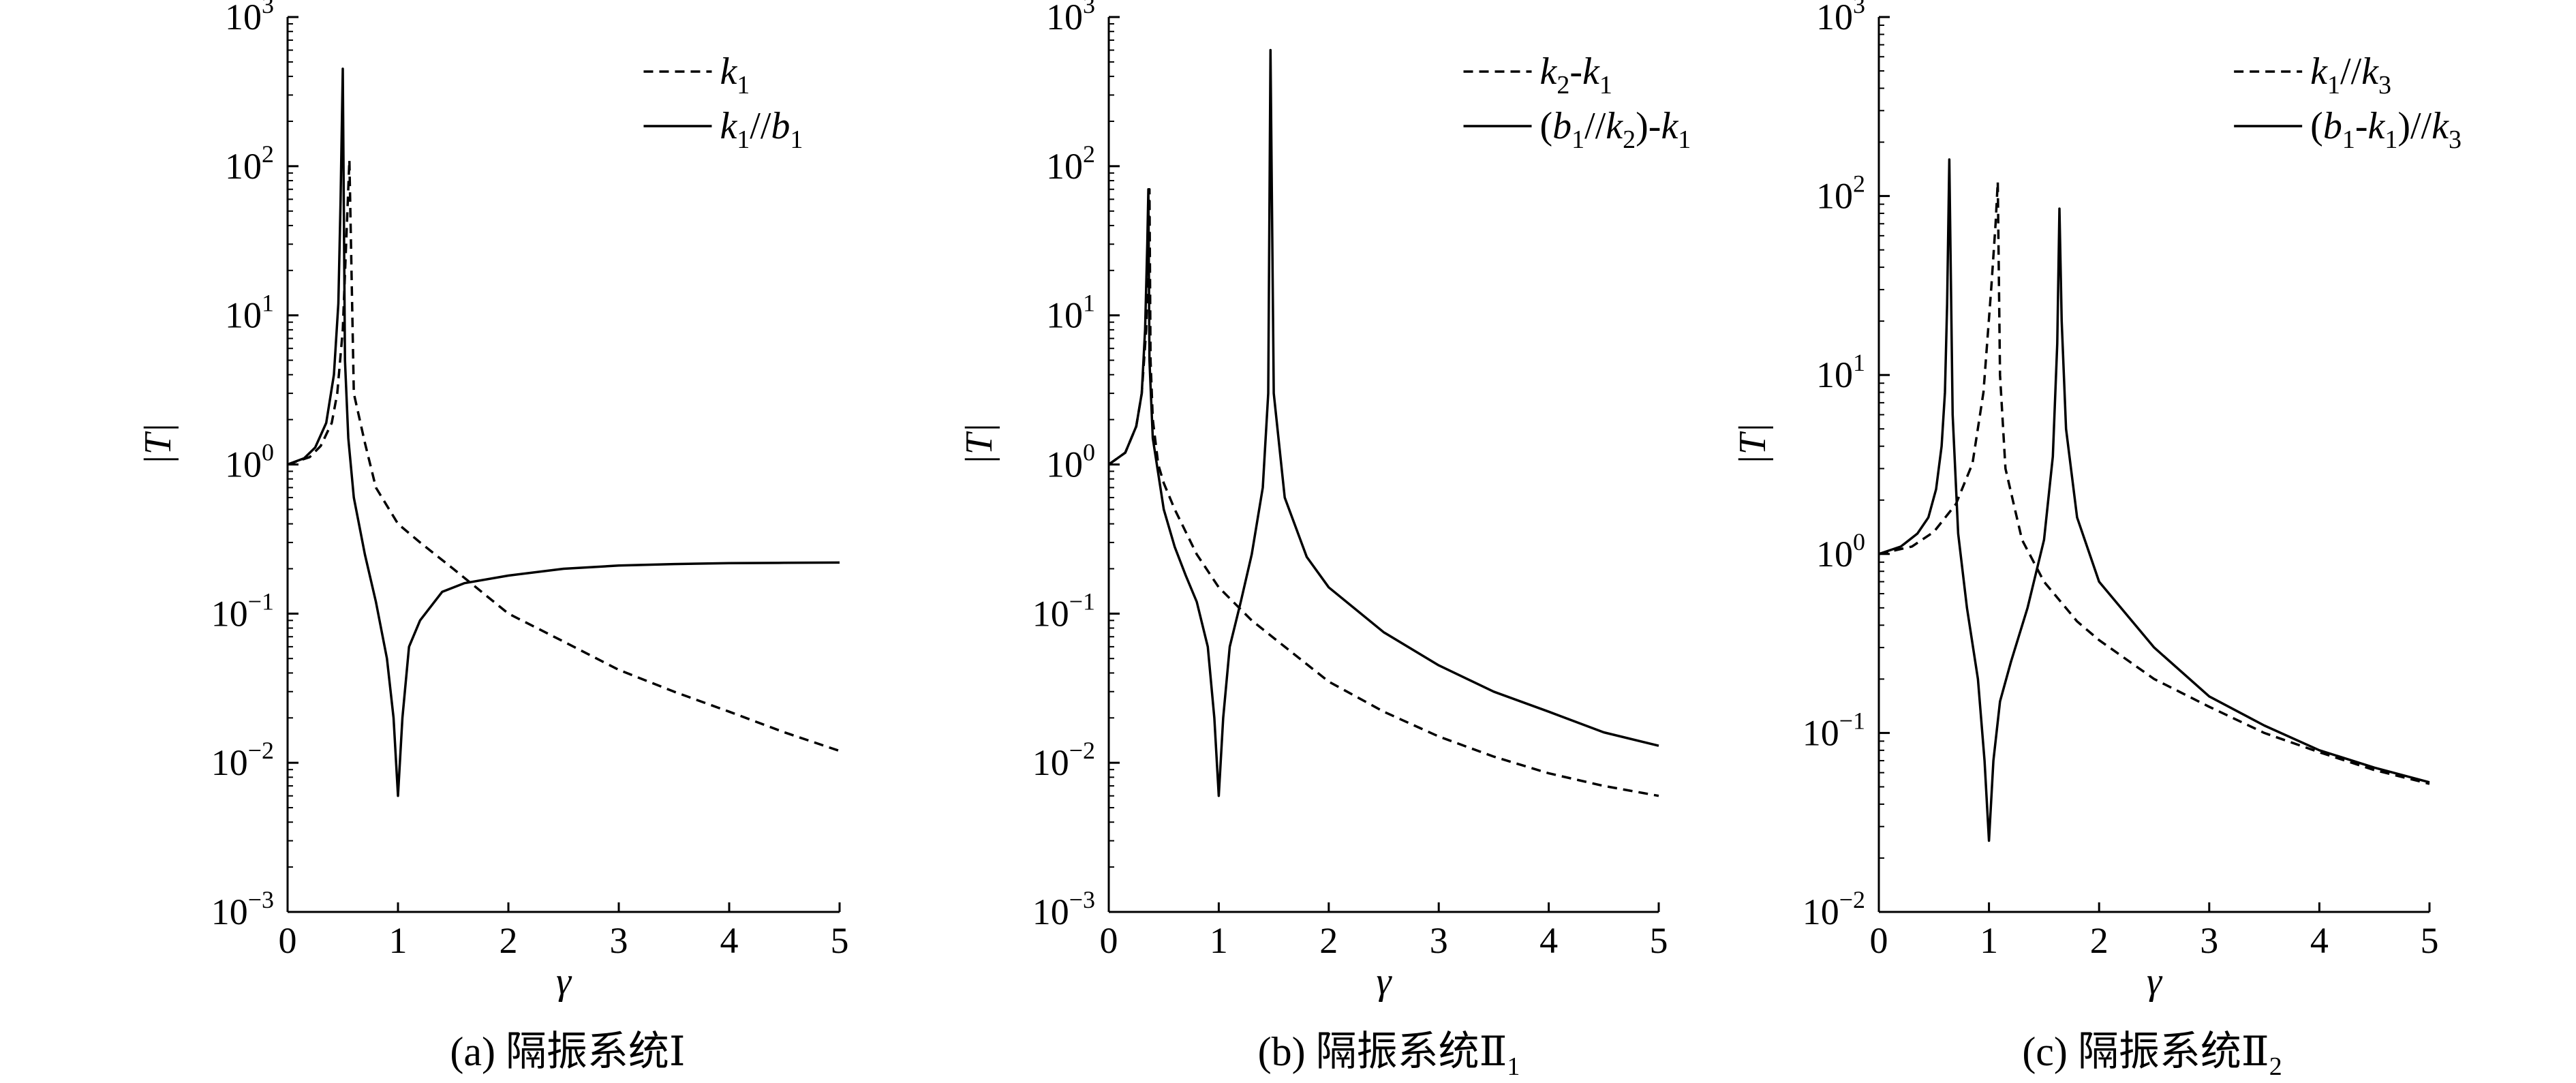  What do you see at coordinates (1389, 1055) in the screenshot?
I see `panel-caption: (b) 隔振系统Ⅱ1` at bounding box center [1389, 1055].